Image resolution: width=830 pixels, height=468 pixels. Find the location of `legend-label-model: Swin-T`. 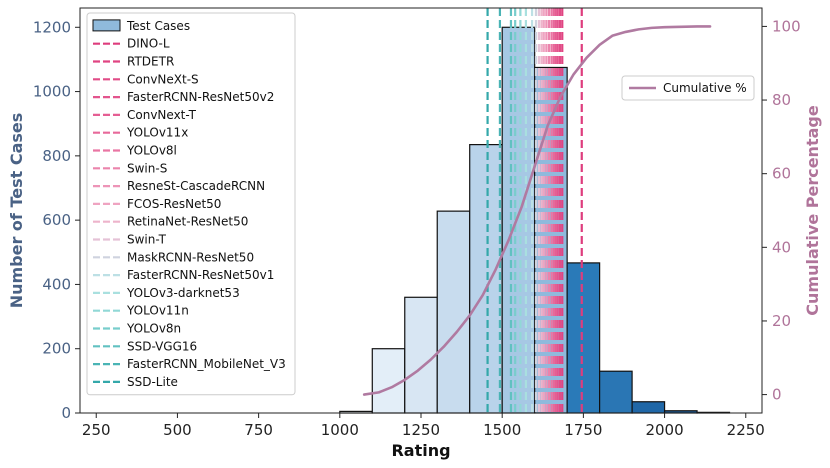

legend-label-model: Swin-T is located at coordinates (147, 240).